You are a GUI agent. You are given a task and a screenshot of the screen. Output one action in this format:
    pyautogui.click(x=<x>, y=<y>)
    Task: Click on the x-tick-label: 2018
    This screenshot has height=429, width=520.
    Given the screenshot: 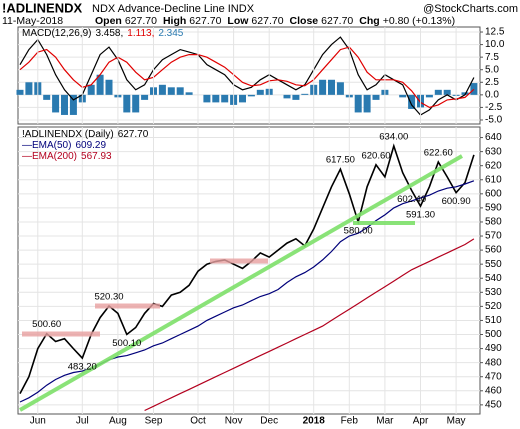 What is the action you would take?
    pyautogui.click(x=314, y=421)
    